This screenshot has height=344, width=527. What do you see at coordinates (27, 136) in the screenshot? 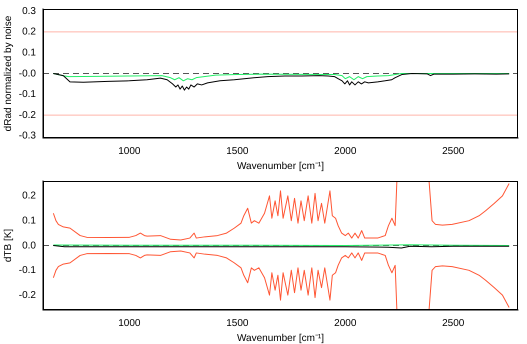
I see `y-tick-label: -0.3` at bounding box center [27, 136].